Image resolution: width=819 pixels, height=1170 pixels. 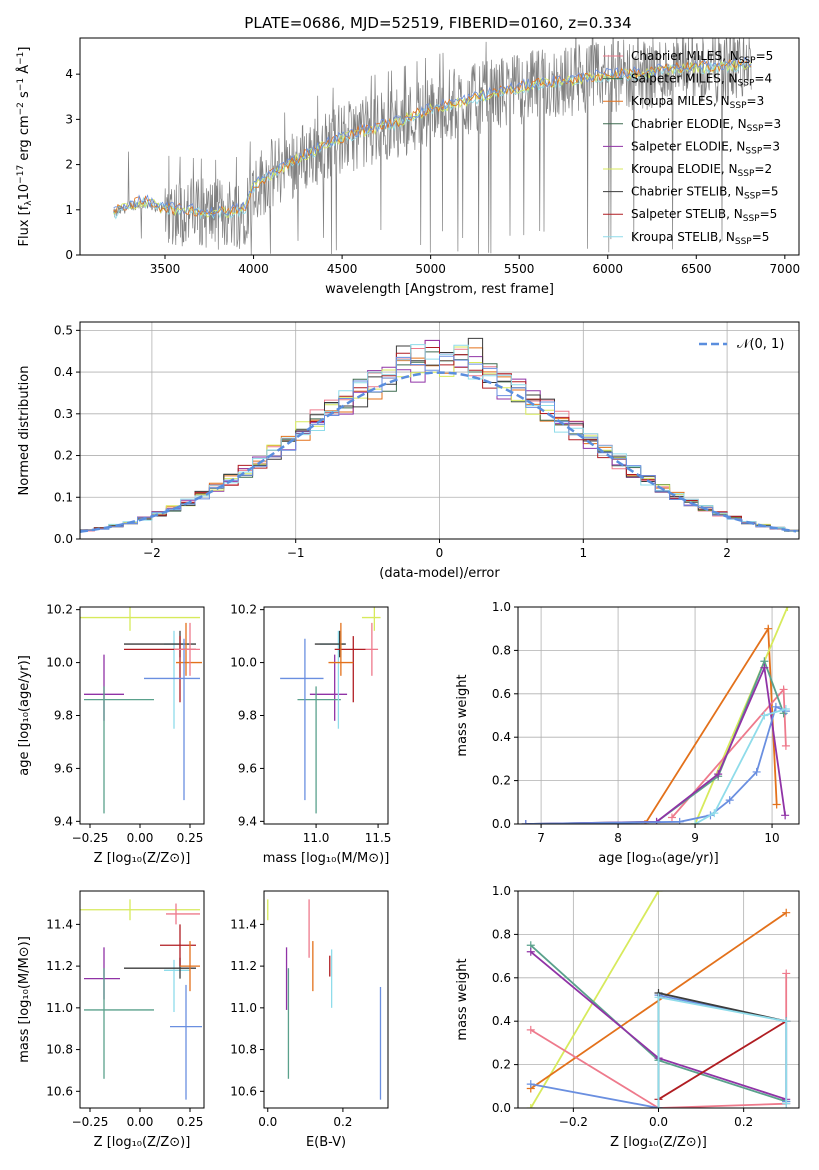 What do you see at coordinates (743, 1122) in the screenshot?
I see `x-tick-label: 0.2` at bounding box center [743, 1122].